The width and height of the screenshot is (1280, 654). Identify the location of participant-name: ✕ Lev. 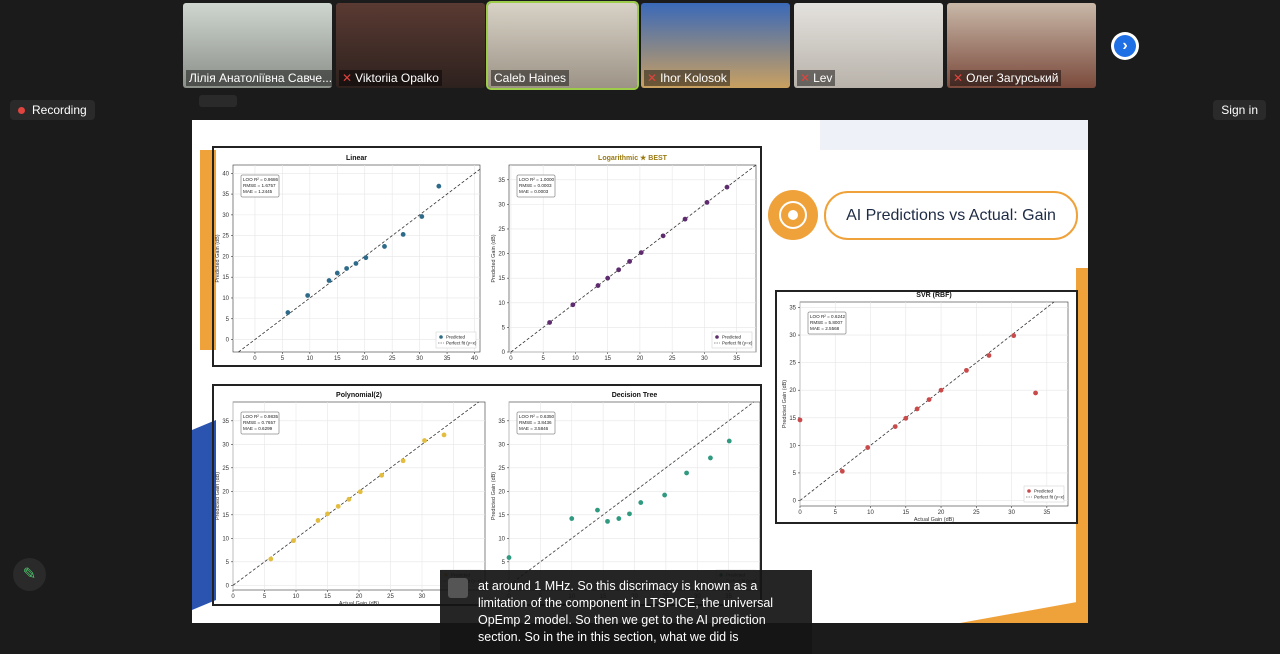
(816, 78).